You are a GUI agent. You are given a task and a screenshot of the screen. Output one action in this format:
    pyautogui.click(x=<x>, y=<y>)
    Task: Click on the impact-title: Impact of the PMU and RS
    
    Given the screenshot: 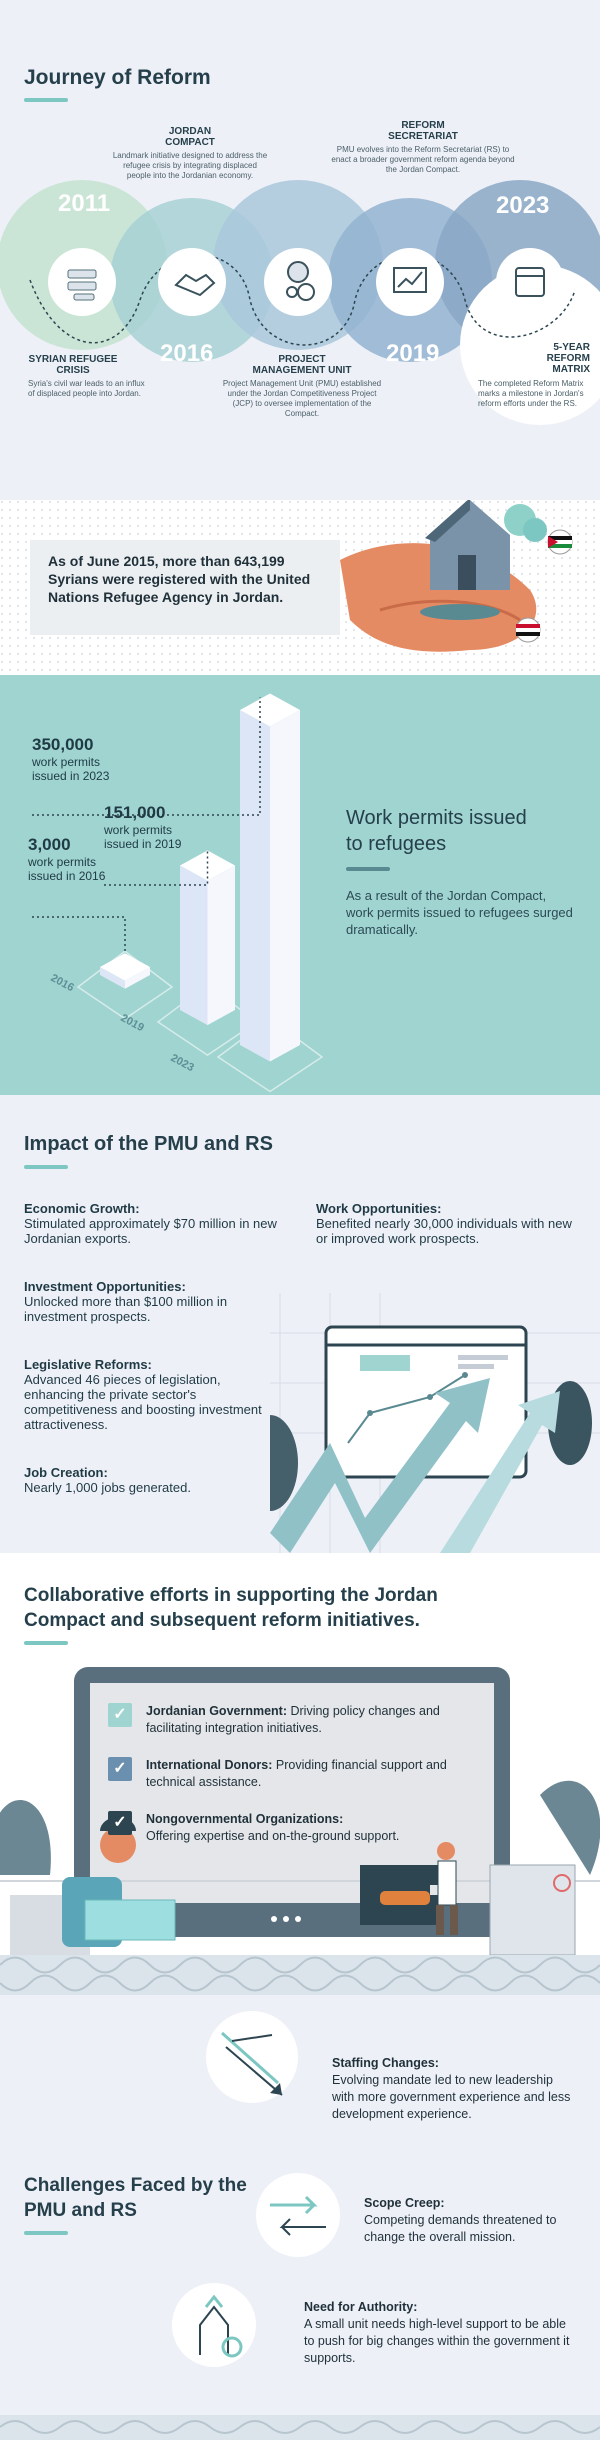 What is the action you would take?
    pyautogui.click(x=148, y=1144)
    